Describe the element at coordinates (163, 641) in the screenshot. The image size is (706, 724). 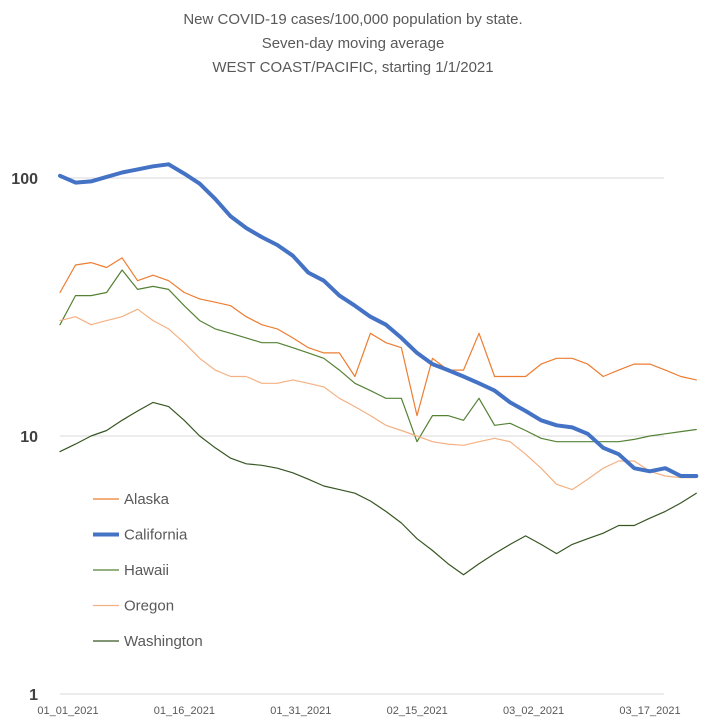
I see `legend-label: Washington` at that location.